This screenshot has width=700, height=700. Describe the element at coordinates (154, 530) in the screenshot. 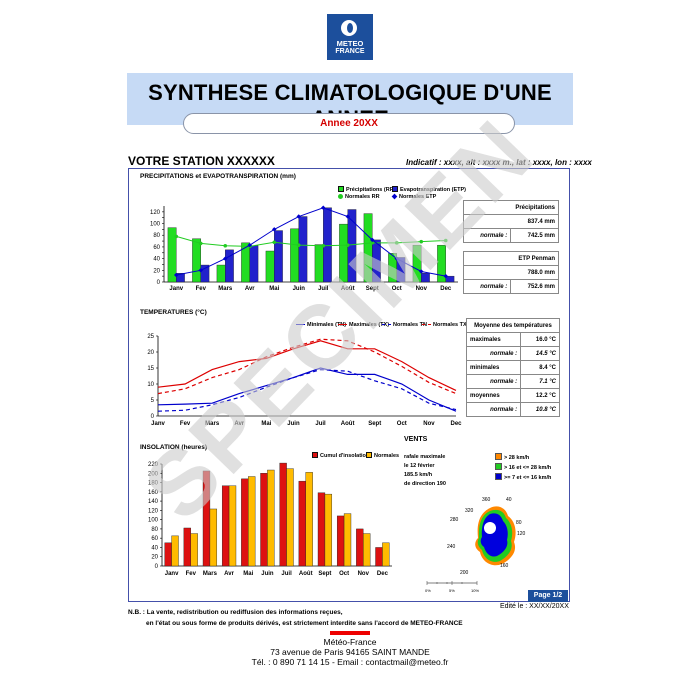

I see `y-tick-label: 80` at that location.